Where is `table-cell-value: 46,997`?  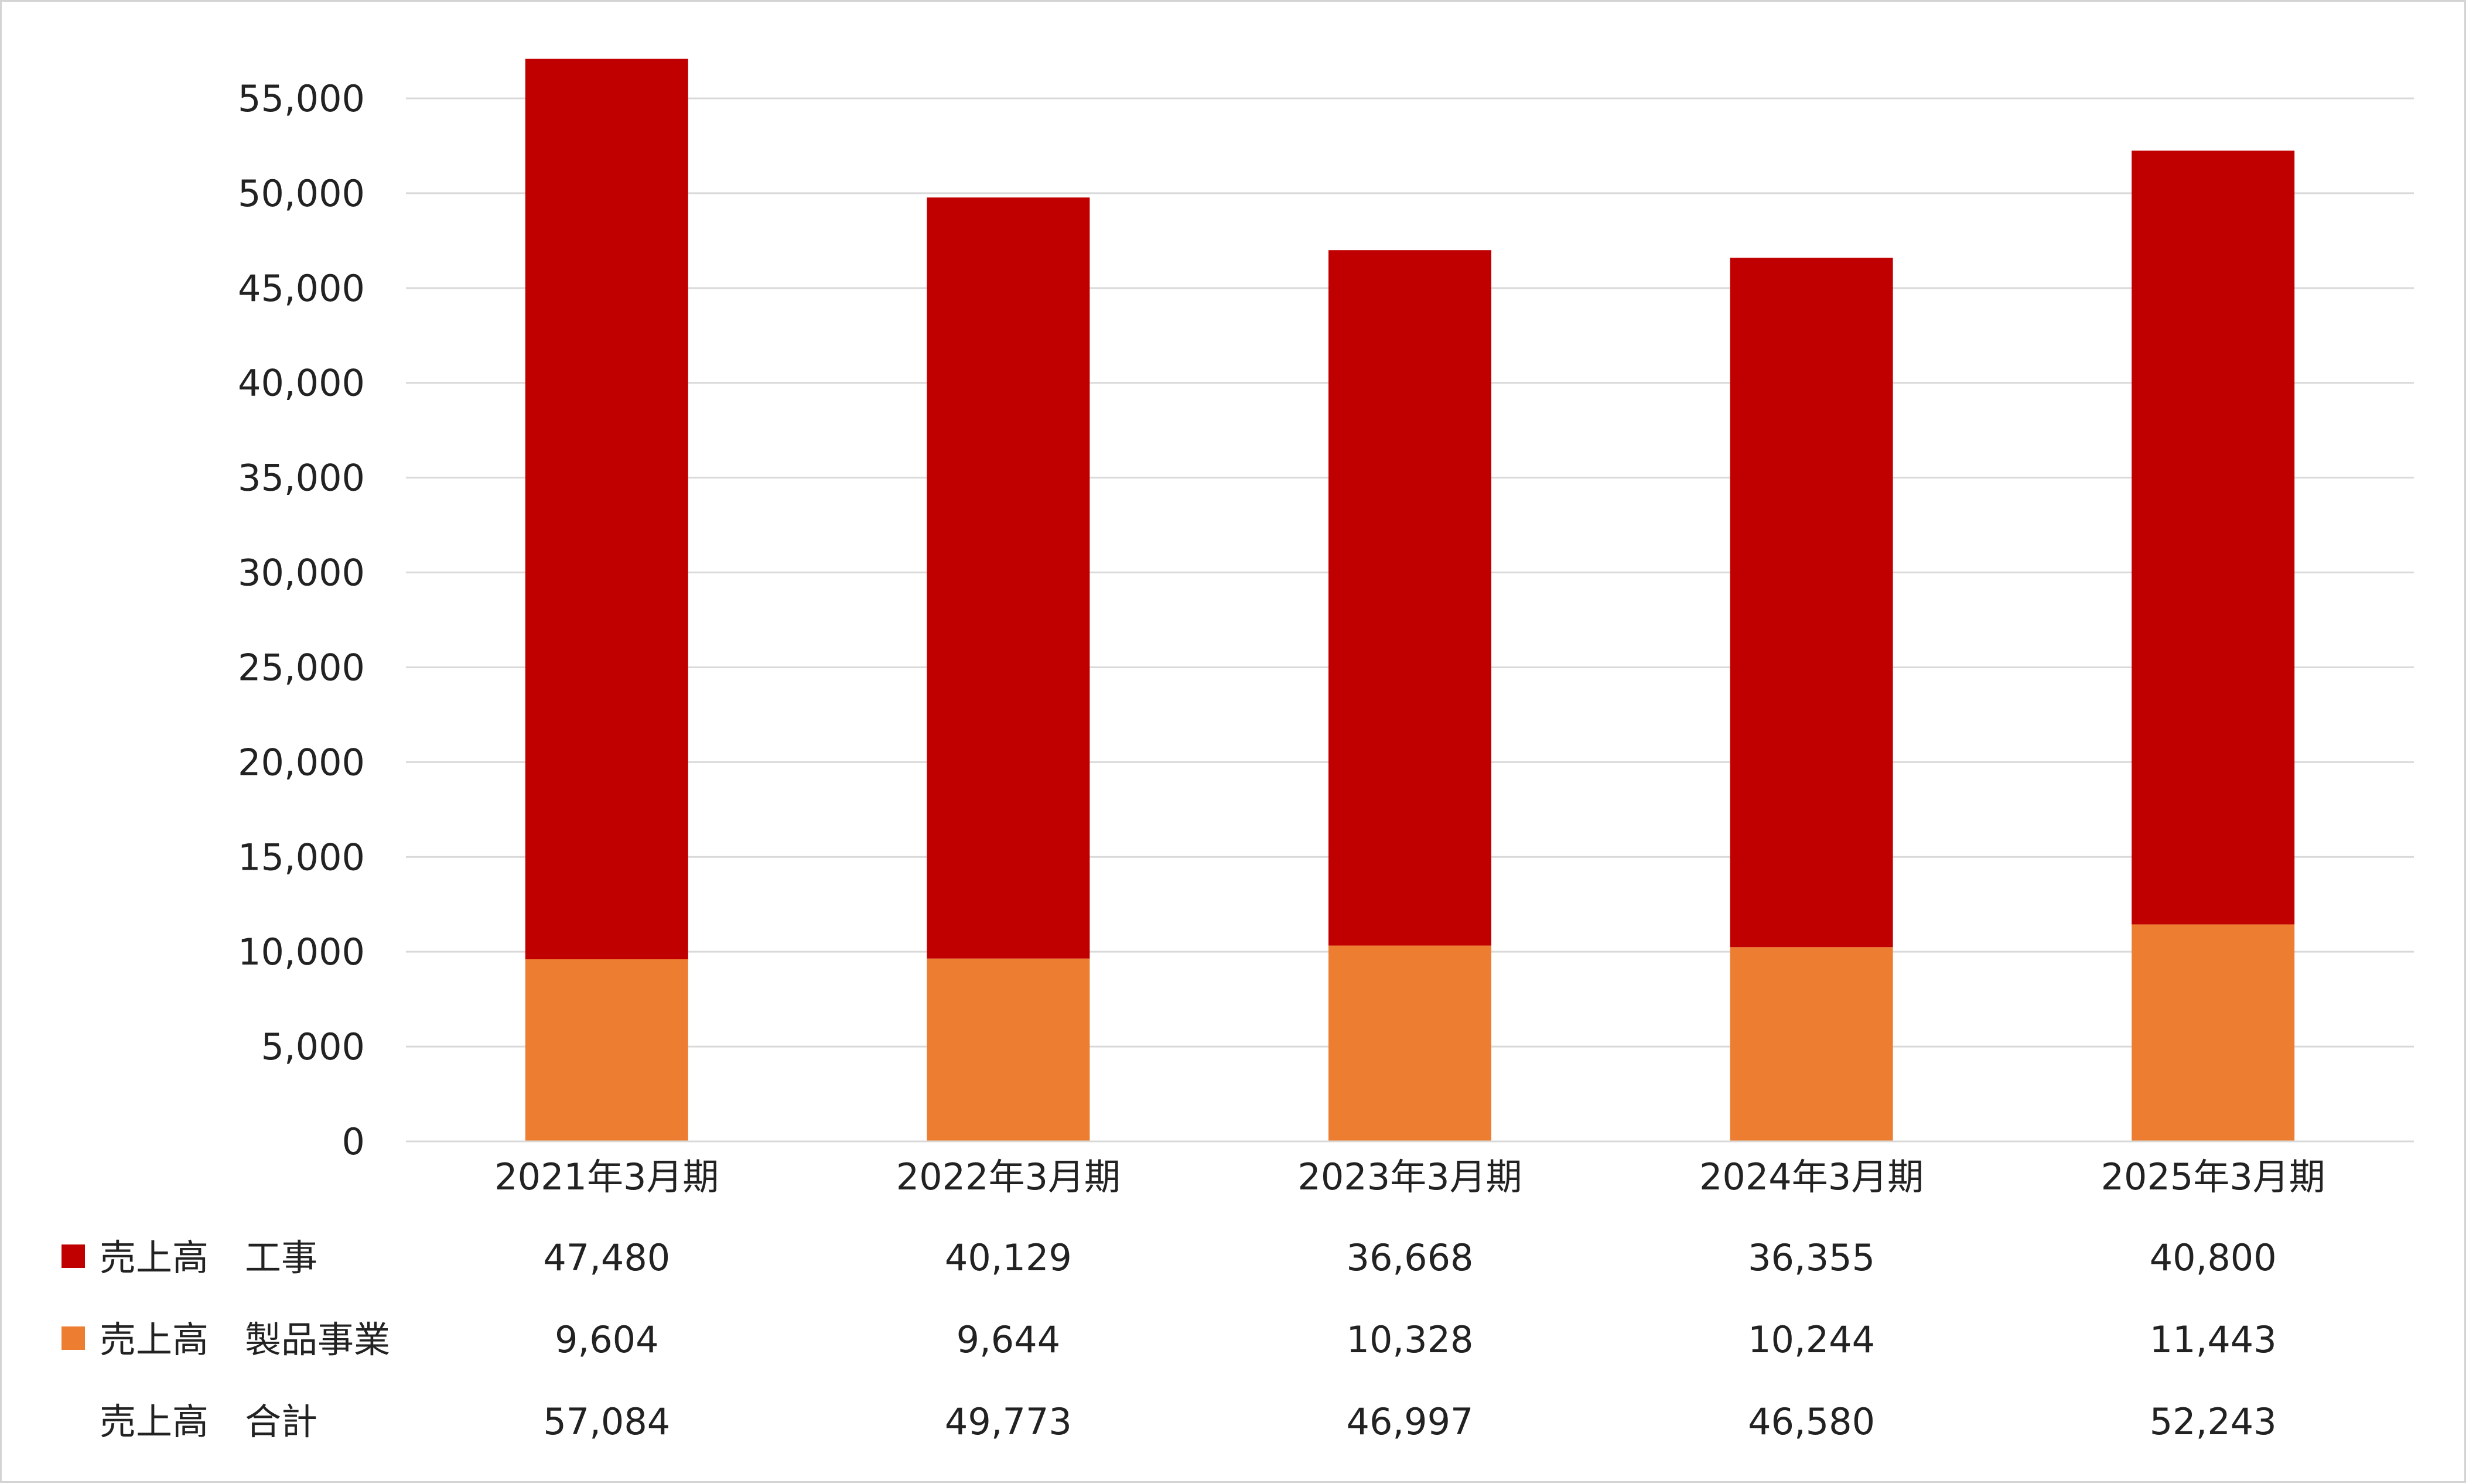 table-cell-value: 46,997 is located at coordinates (1411, 1421).